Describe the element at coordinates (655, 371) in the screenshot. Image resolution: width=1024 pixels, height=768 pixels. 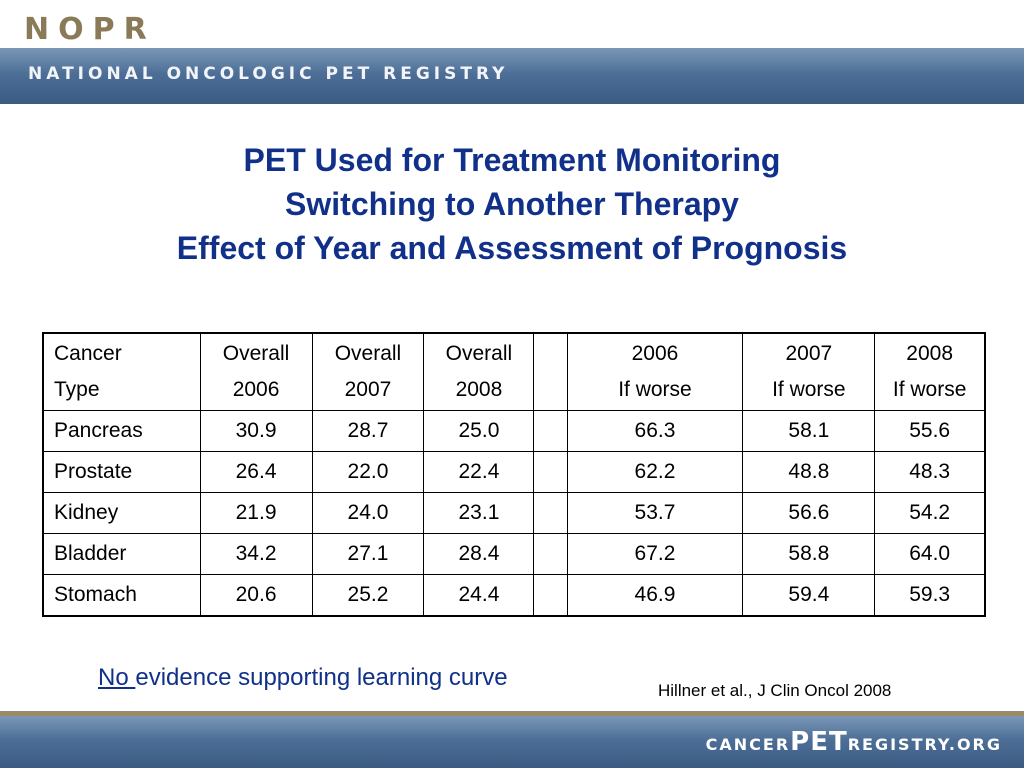
I see `header-cell: 2006 If worse` at that location.